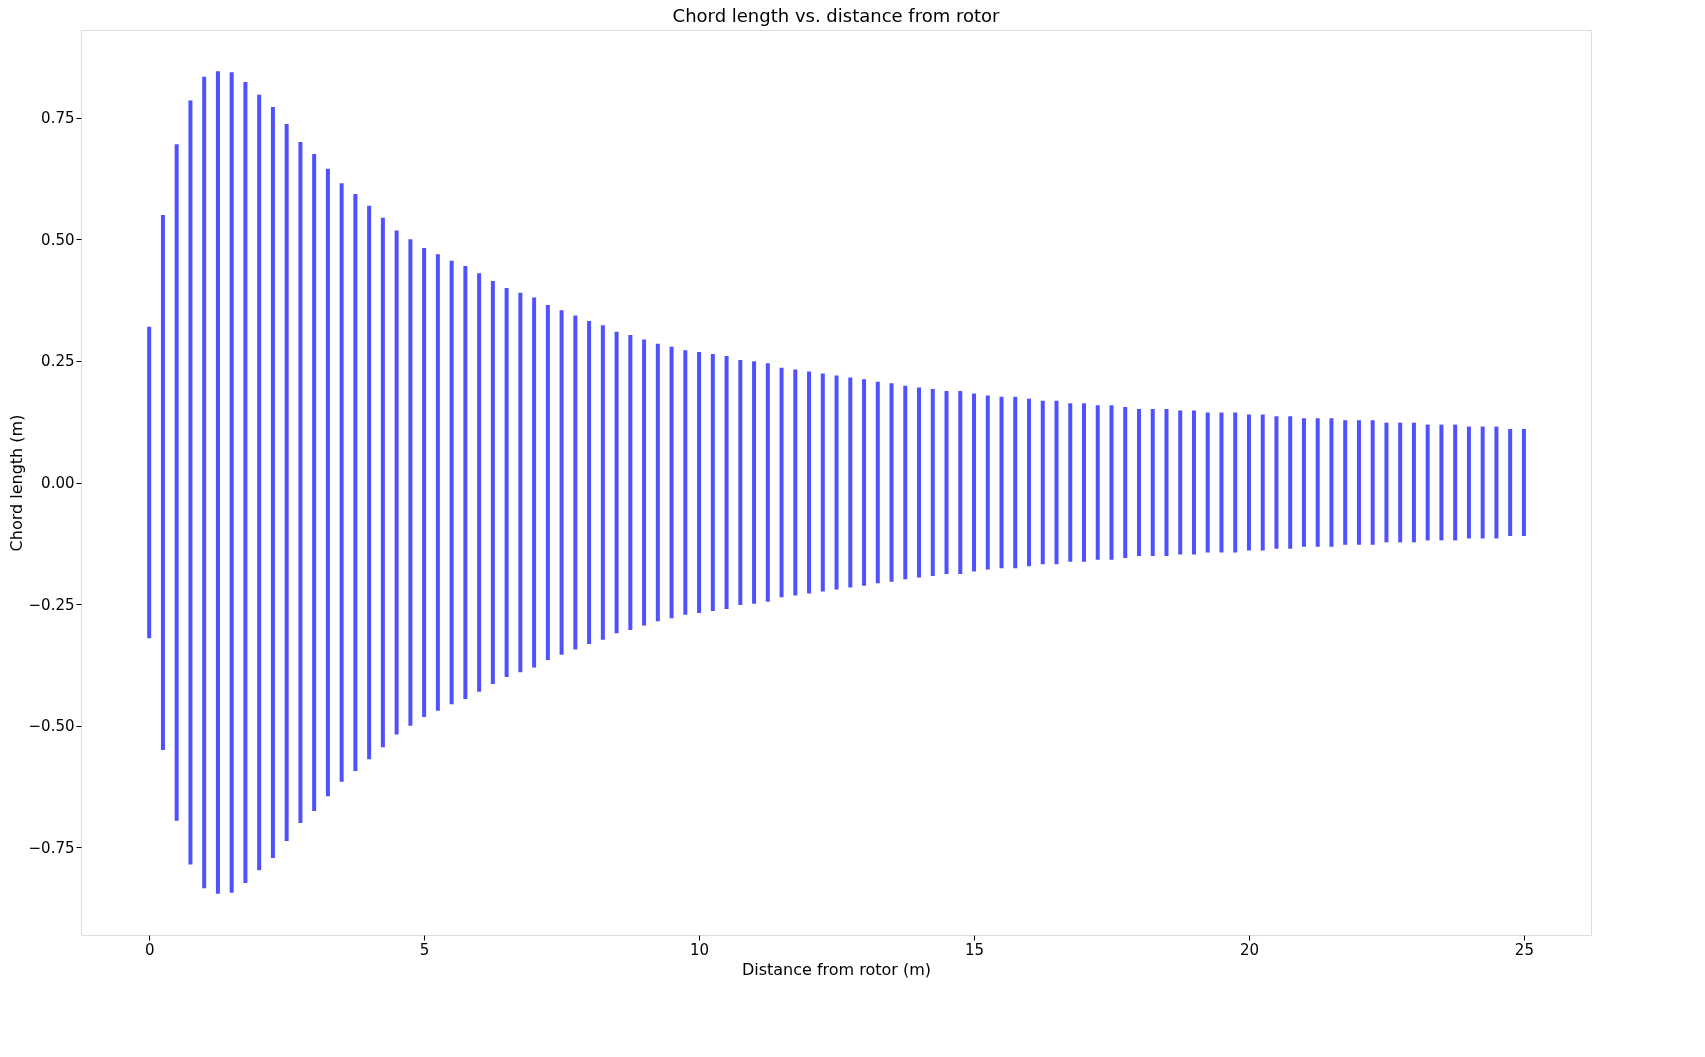 The width and height of the screenshot is (1705, 1057). What do you see at coordinates (51, 847) in the screenshot?
I see `y-tick-label: −0.75` at bounding box center [51, 847].